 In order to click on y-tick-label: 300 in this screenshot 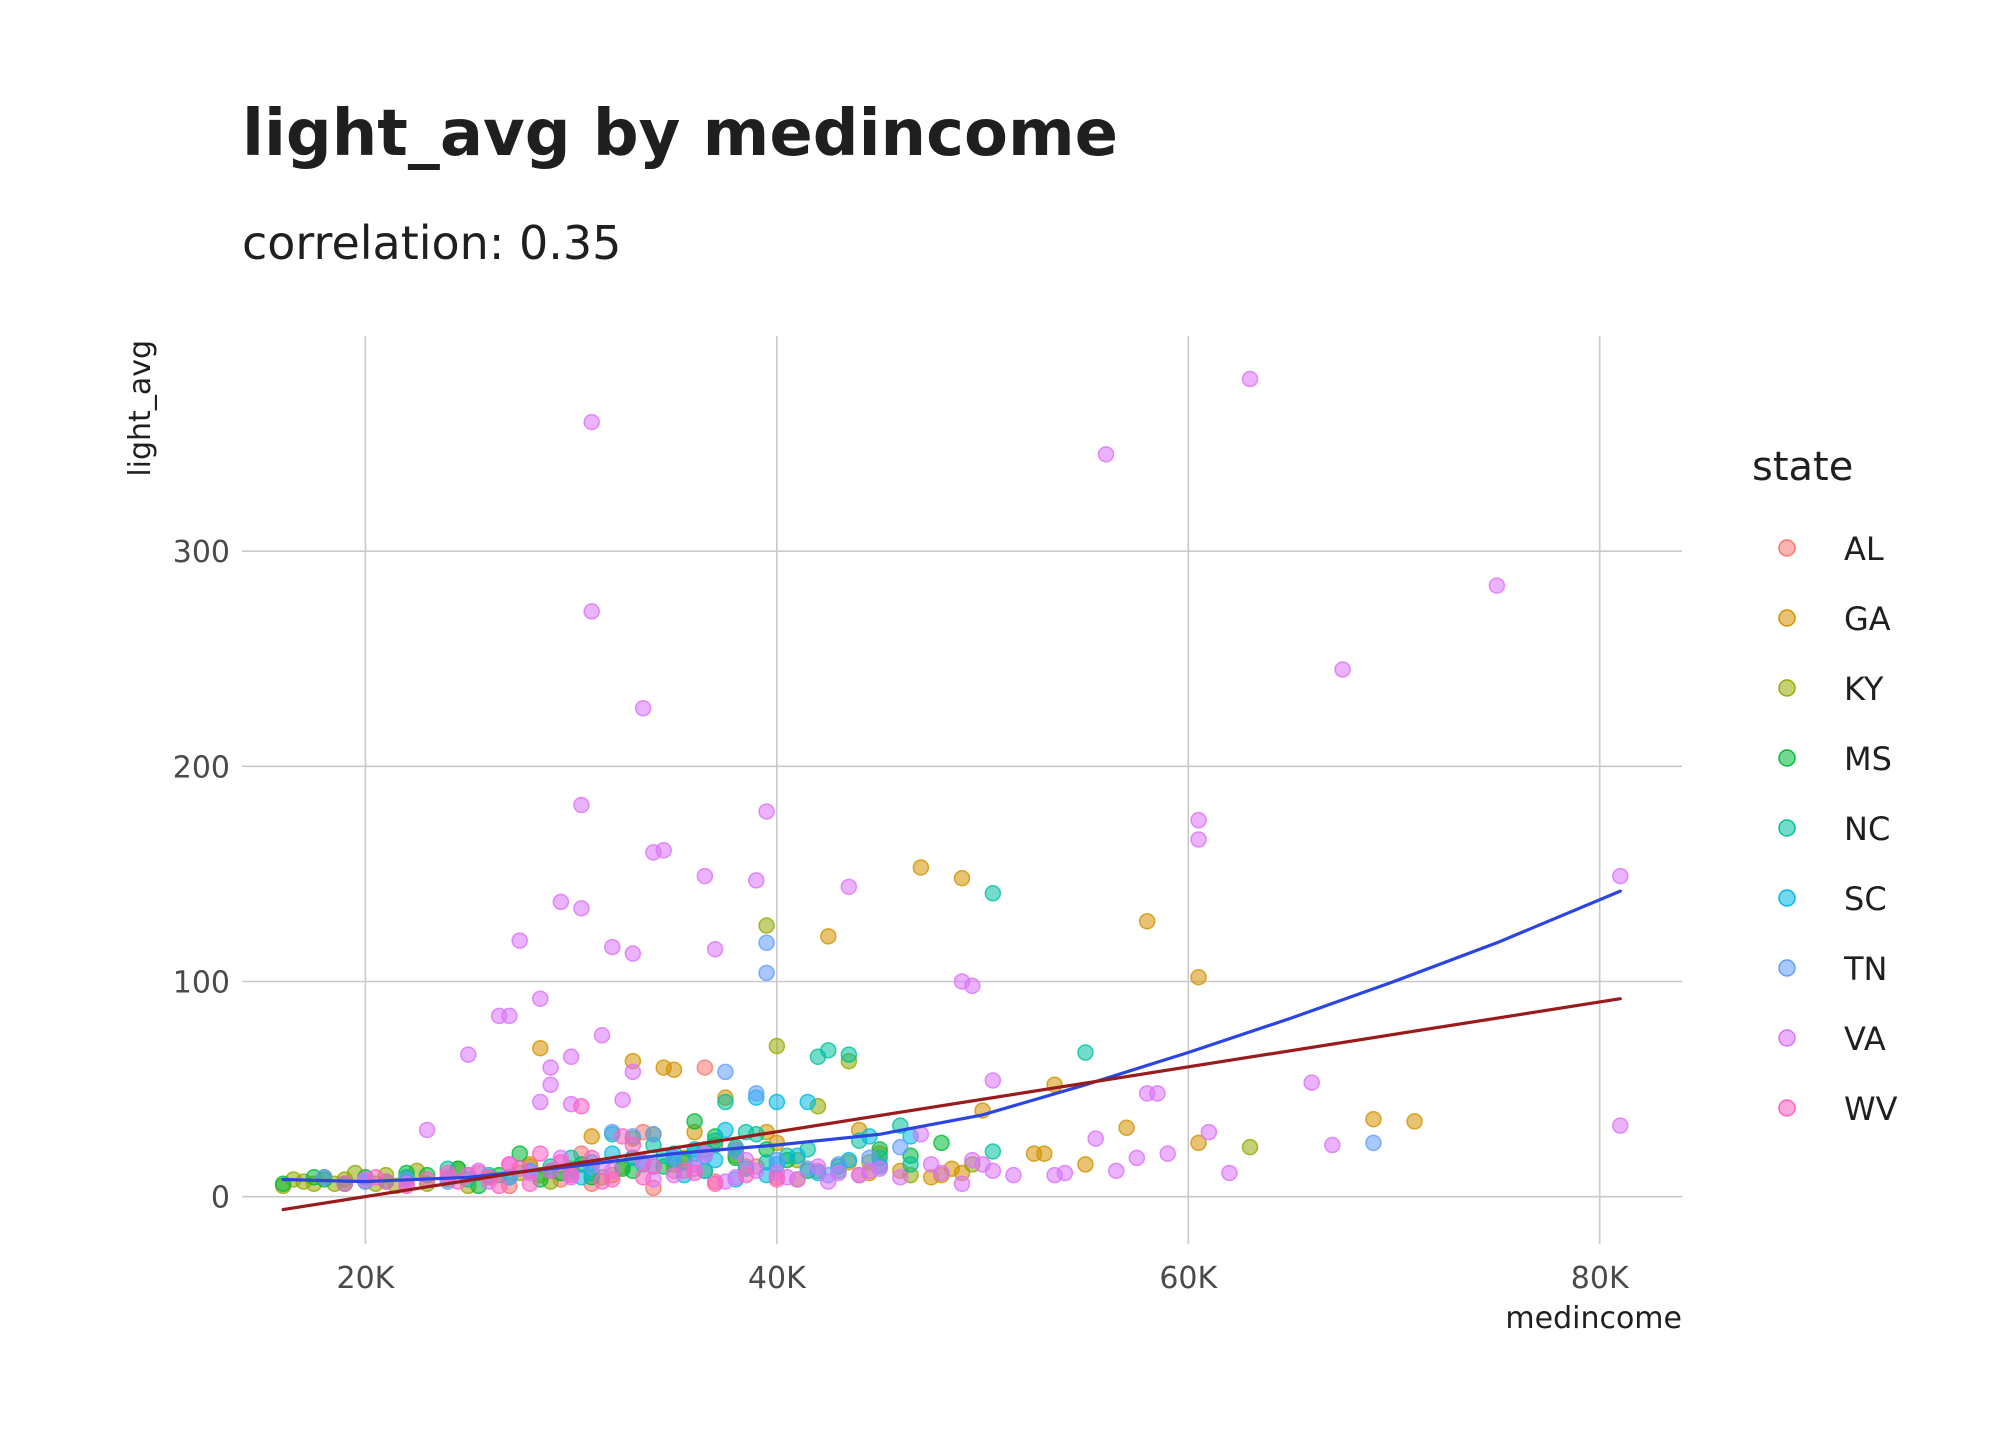, I will do `click(201, 552)`.